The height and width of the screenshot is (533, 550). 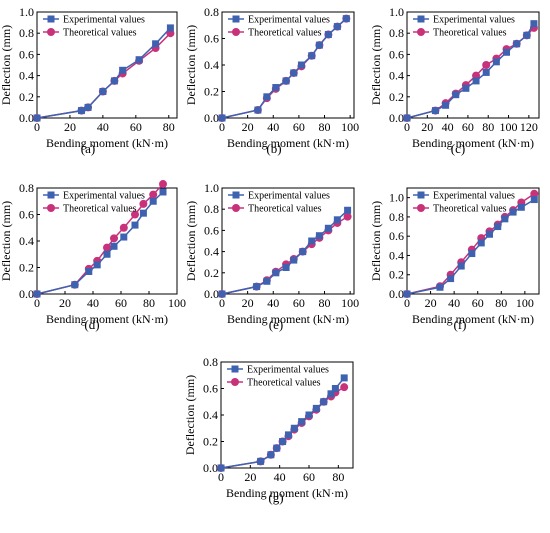 I want to click on x-tick-label: 120, so click(x=529, y=127).